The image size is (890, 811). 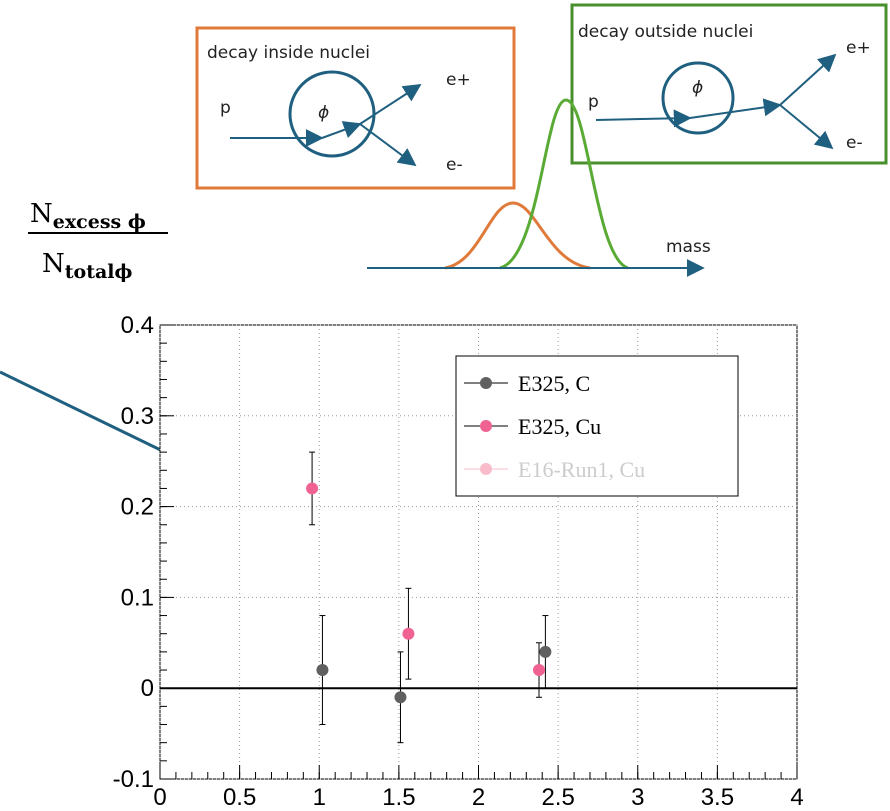 I want to click on label: decay outside nuclei, so click(x=665, y=32).